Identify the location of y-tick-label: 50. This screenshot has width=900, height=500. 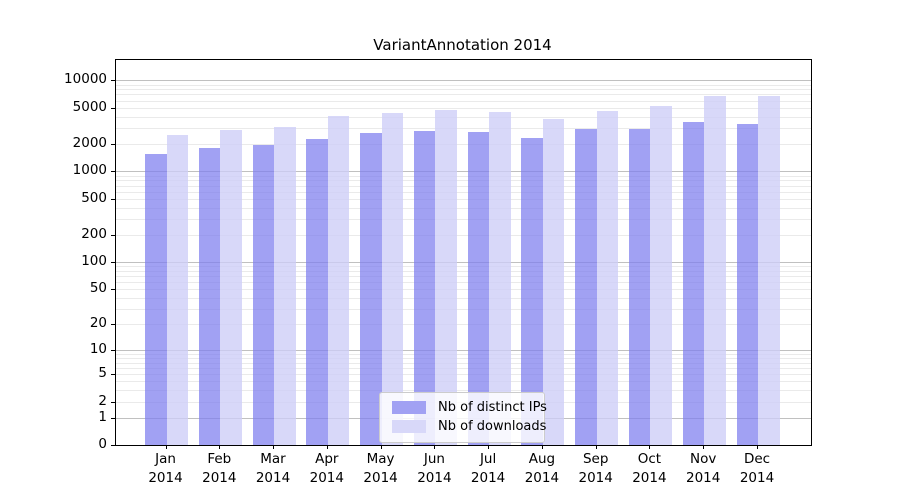
(98, 288).